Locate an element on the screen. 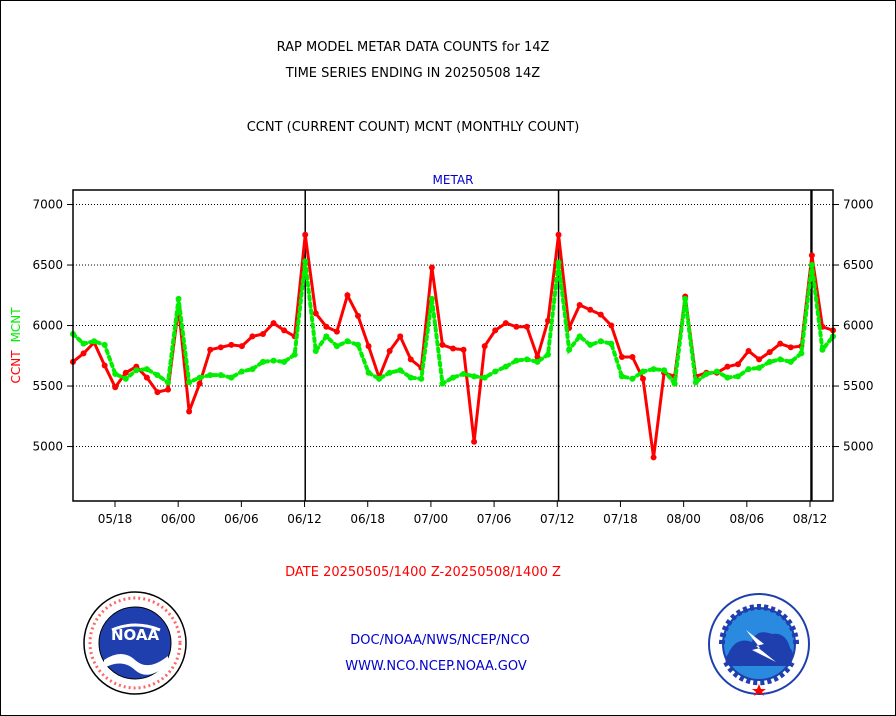 The image size is (896, 716). y-tick-label-right: 7000 is located at coordinates (858, 205).